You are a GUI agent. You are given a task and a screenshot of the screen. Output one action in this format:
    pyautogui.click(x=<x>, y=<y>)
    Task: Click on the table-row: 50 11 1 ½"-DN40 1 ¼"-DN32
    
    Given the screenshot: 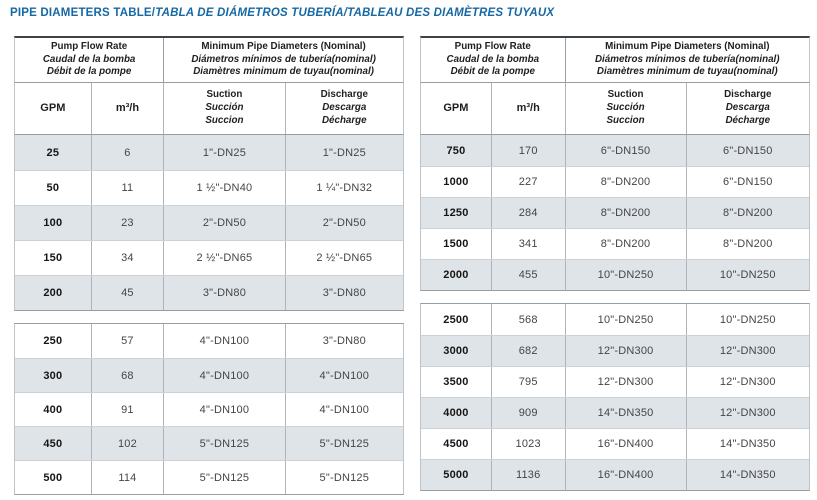 What is the action you would take?
    pyautogui.click(x=209, y=187)
    